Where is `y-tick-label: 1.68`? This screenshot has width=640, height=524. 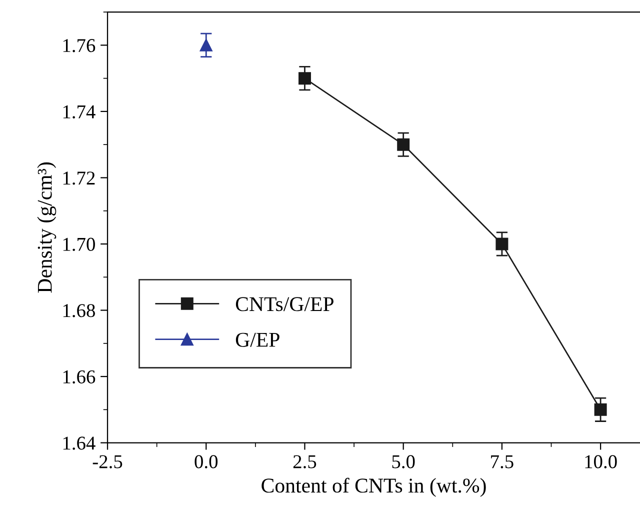 y-tick-label: 1.68 is located at coordinates (79, 311).